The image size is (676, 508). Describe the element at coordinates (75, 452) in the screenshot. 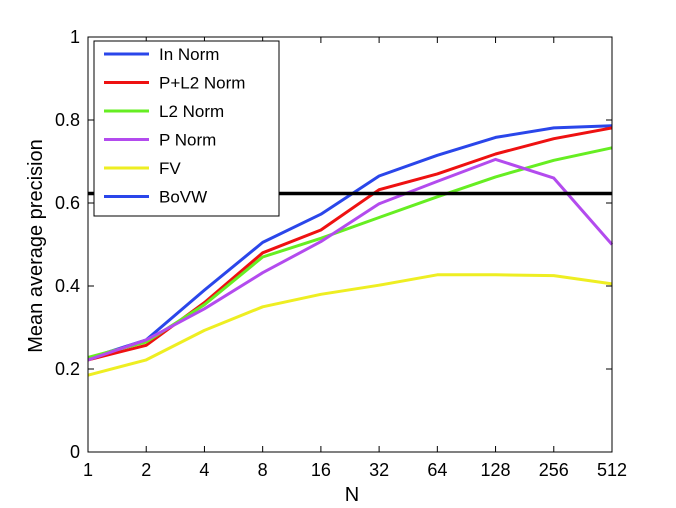

I see `y-tick-label: 0` at that location.